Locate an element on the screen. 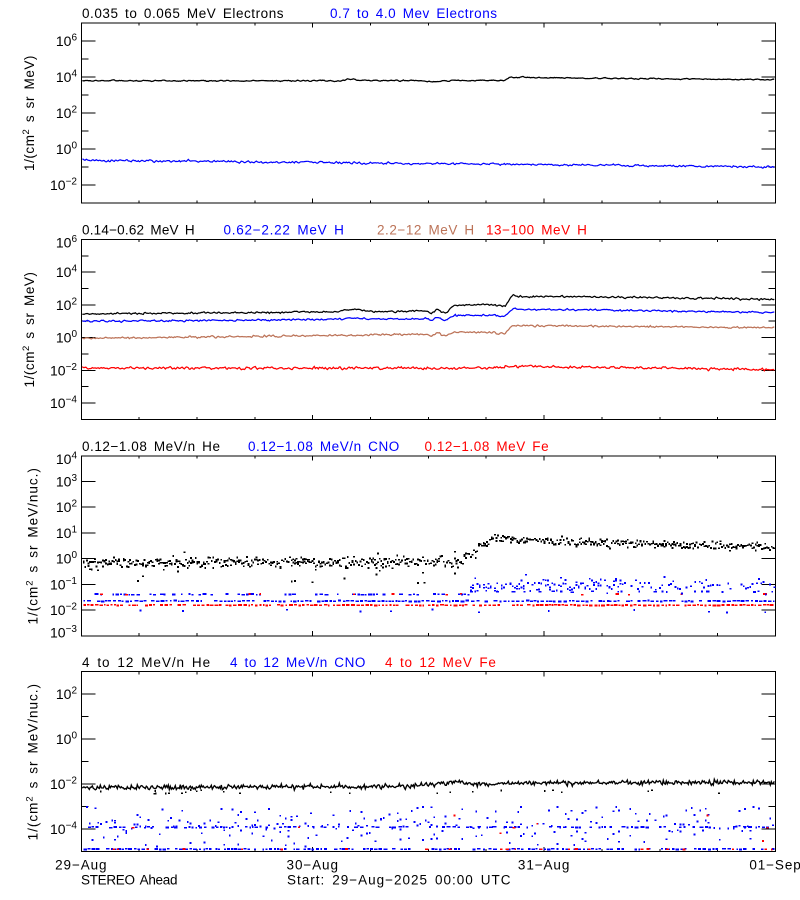 Image resolution: width=800 pixels, height=900 pixels. svg-text: 4 to 12 MeV/n He is located at coordinates (146, 662).